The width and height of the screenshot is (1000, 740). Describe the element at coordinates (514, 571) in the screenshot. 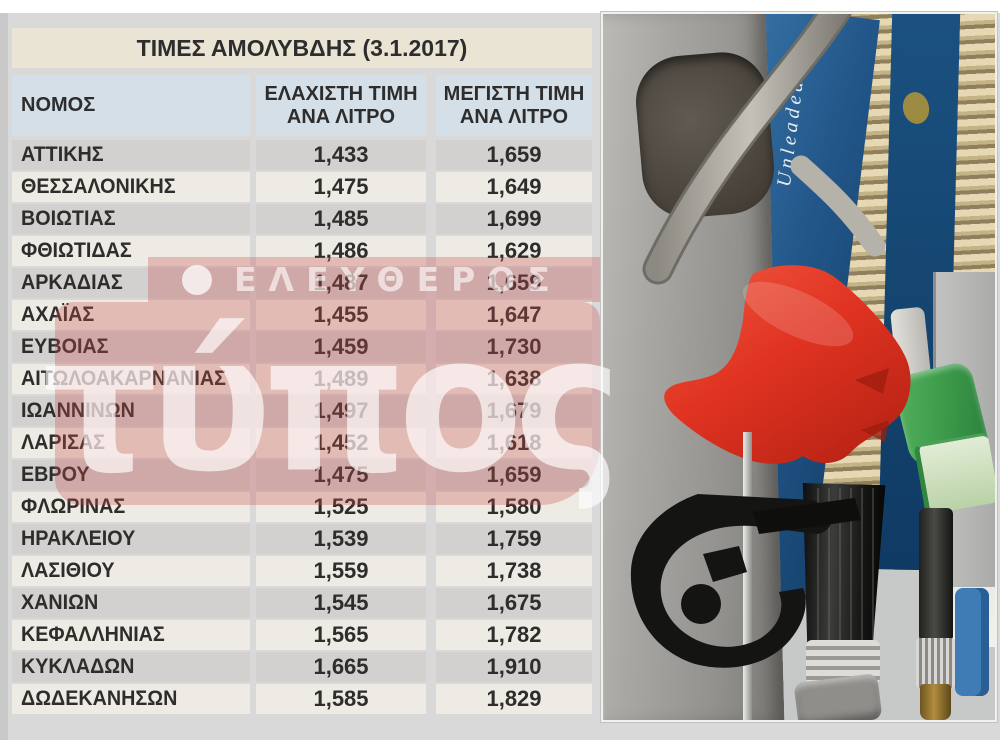

I see `cell-max-price: 1,738` at that location.